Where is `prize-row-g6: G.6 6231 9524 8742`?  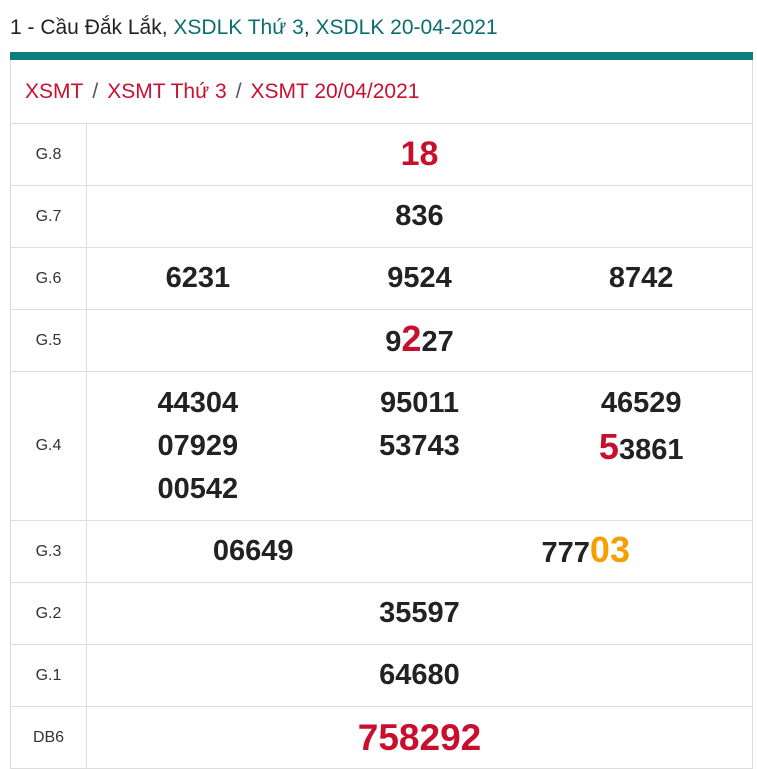
prize-row-g6: G.6 6231 9524 8742 is located at coordinates (381, 279).